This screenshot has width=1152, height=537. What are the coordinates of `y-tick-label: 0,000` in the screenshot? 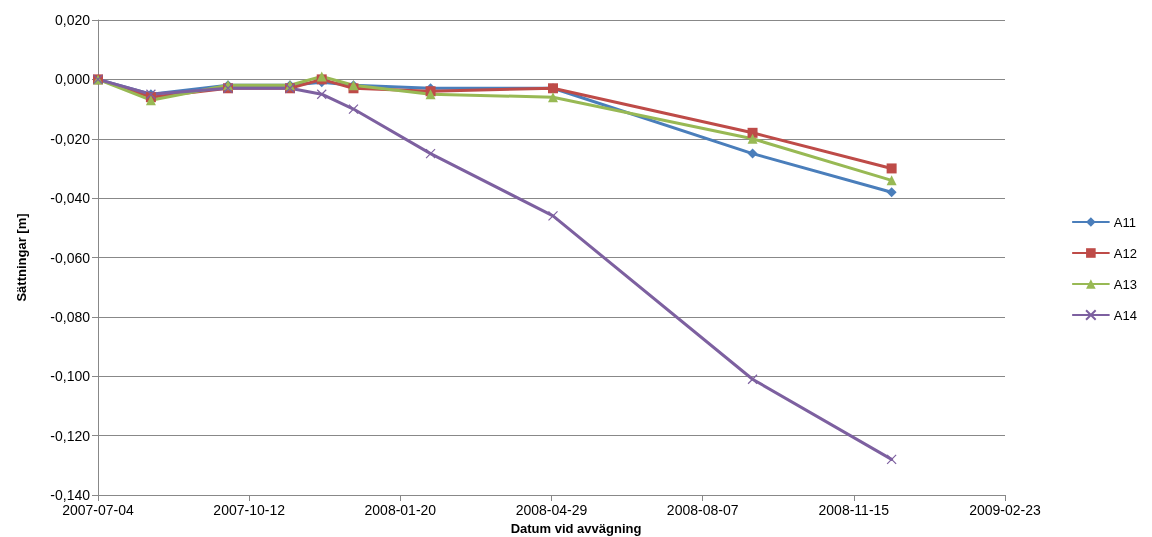 It's located at (72, 79).